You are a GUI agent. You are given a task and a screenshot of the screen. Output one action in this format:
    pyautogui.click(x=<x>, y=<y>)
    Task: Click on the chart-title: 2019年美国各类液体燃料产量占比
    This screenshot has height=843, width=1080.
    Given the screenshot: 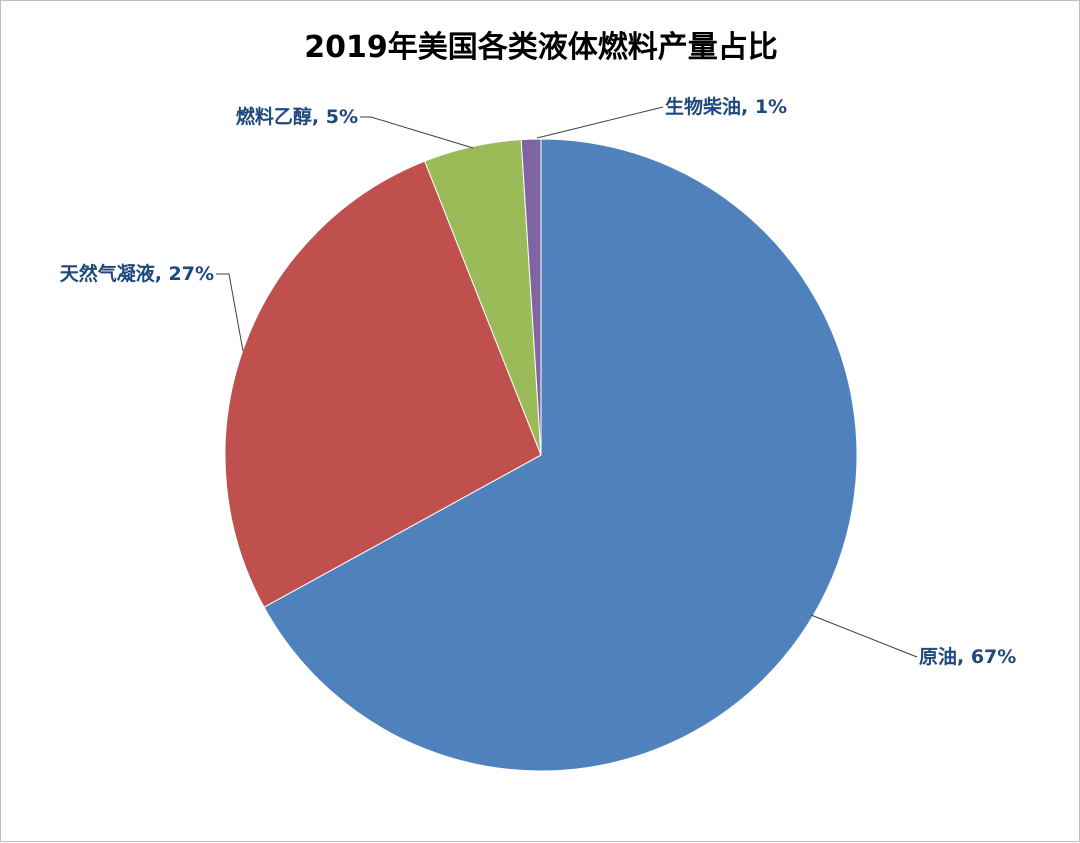 What is the action you would take?
    pyautogui.click(x=541, y=47)
    